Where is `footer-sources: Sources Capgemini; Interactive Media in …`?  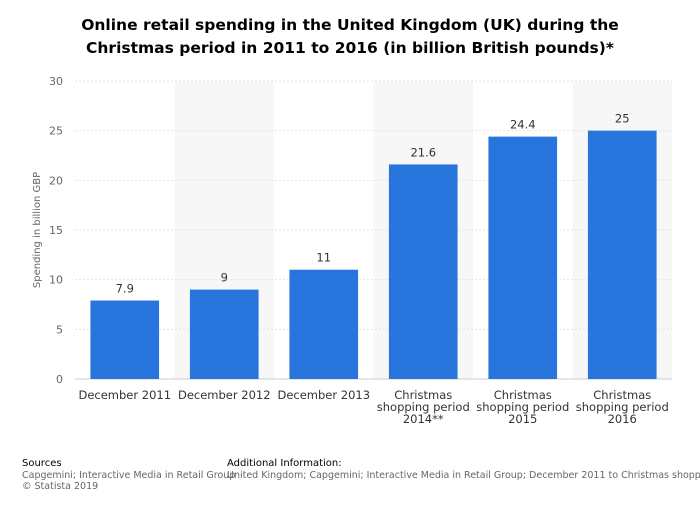 footer-sources: Sources Capgemini; Interactive Media in … is located at coordinates (129, 475).